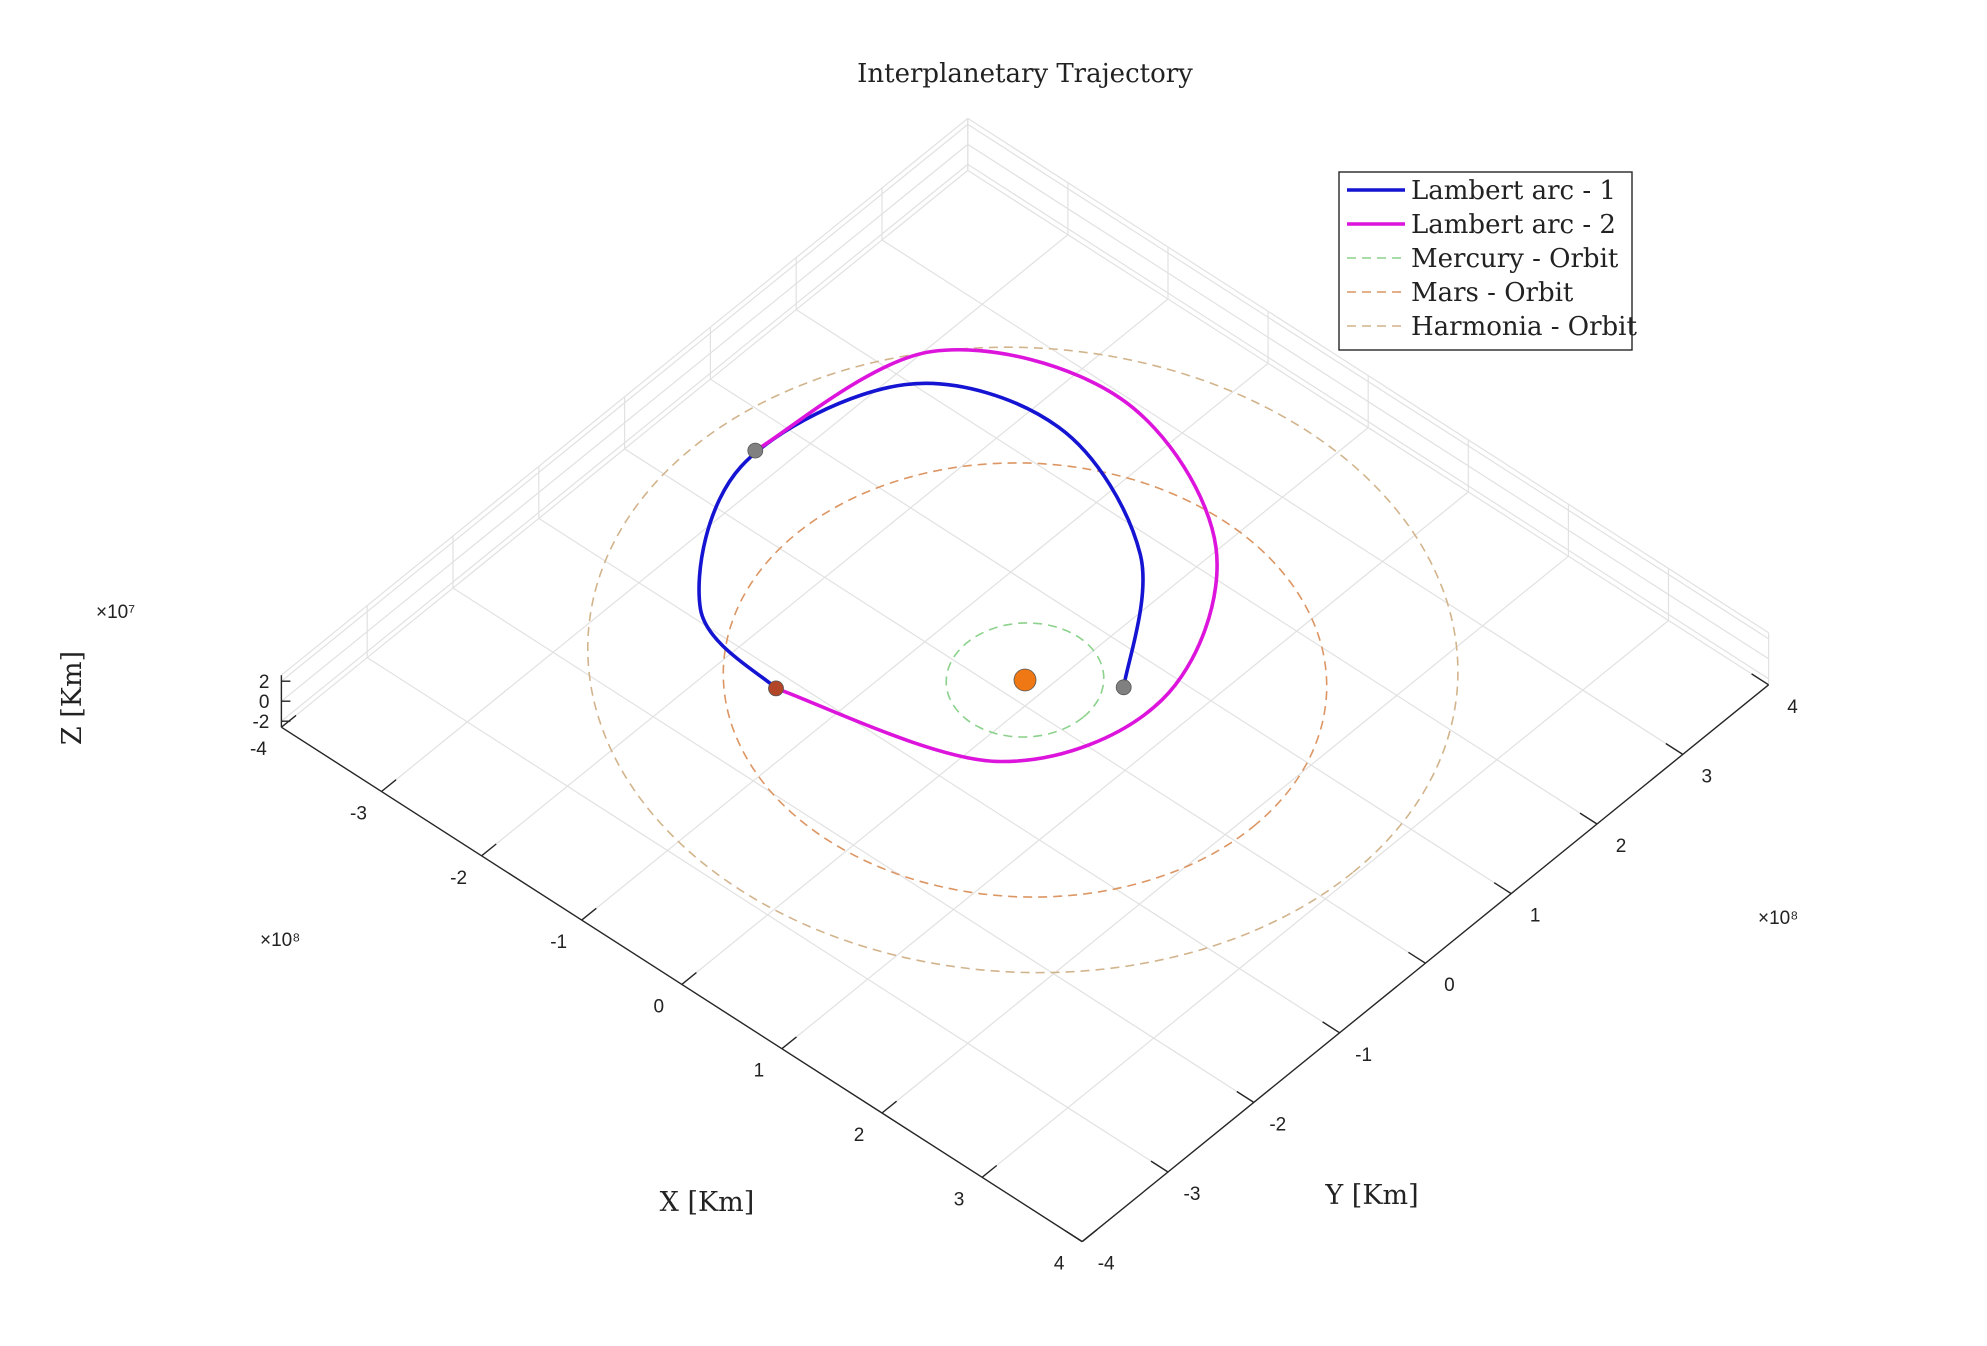 The height and width of the screenshot is (1346, 1987). Describe the element at coordinates (776, 688) in the screenshot. I see `mars-flyby-marker` at that location.